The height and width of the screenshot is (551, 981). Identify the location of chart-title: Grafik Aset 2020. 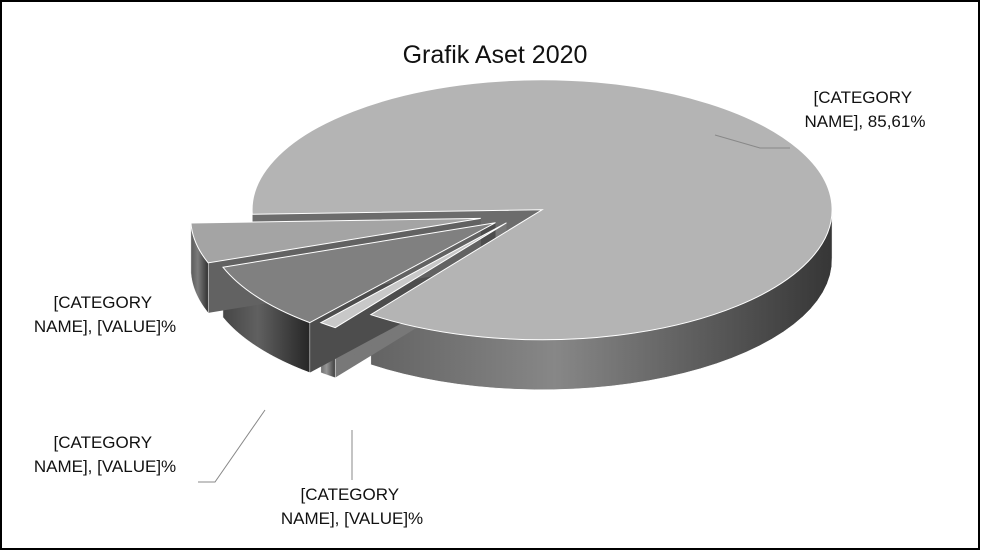
(495, 55).